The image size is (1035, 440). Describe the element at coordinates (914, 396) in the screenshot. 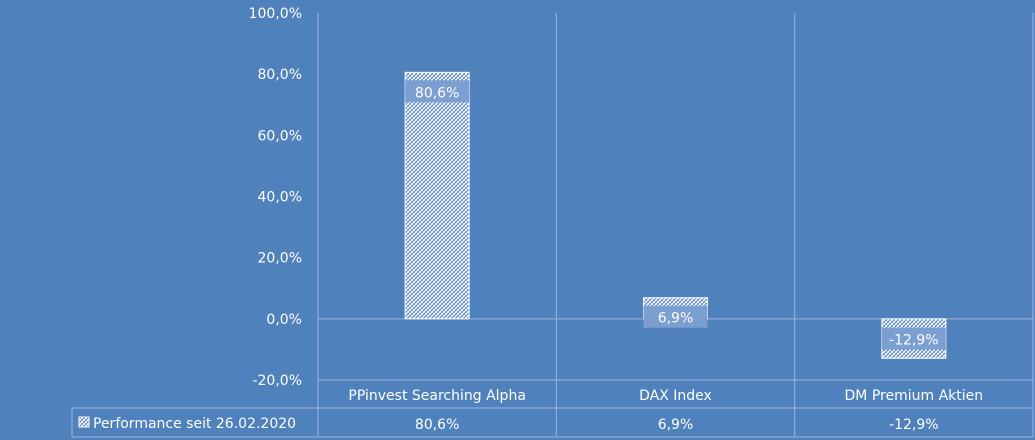

I see `category-label: DM Premium Aktien` at that location.